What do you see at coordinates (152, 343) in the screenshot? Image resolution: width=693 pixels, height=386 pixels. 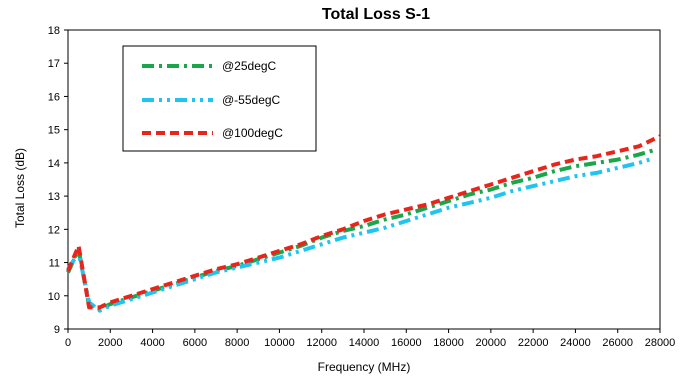 I see `x-tick-label: 4000` at bounding box center [152, 343].